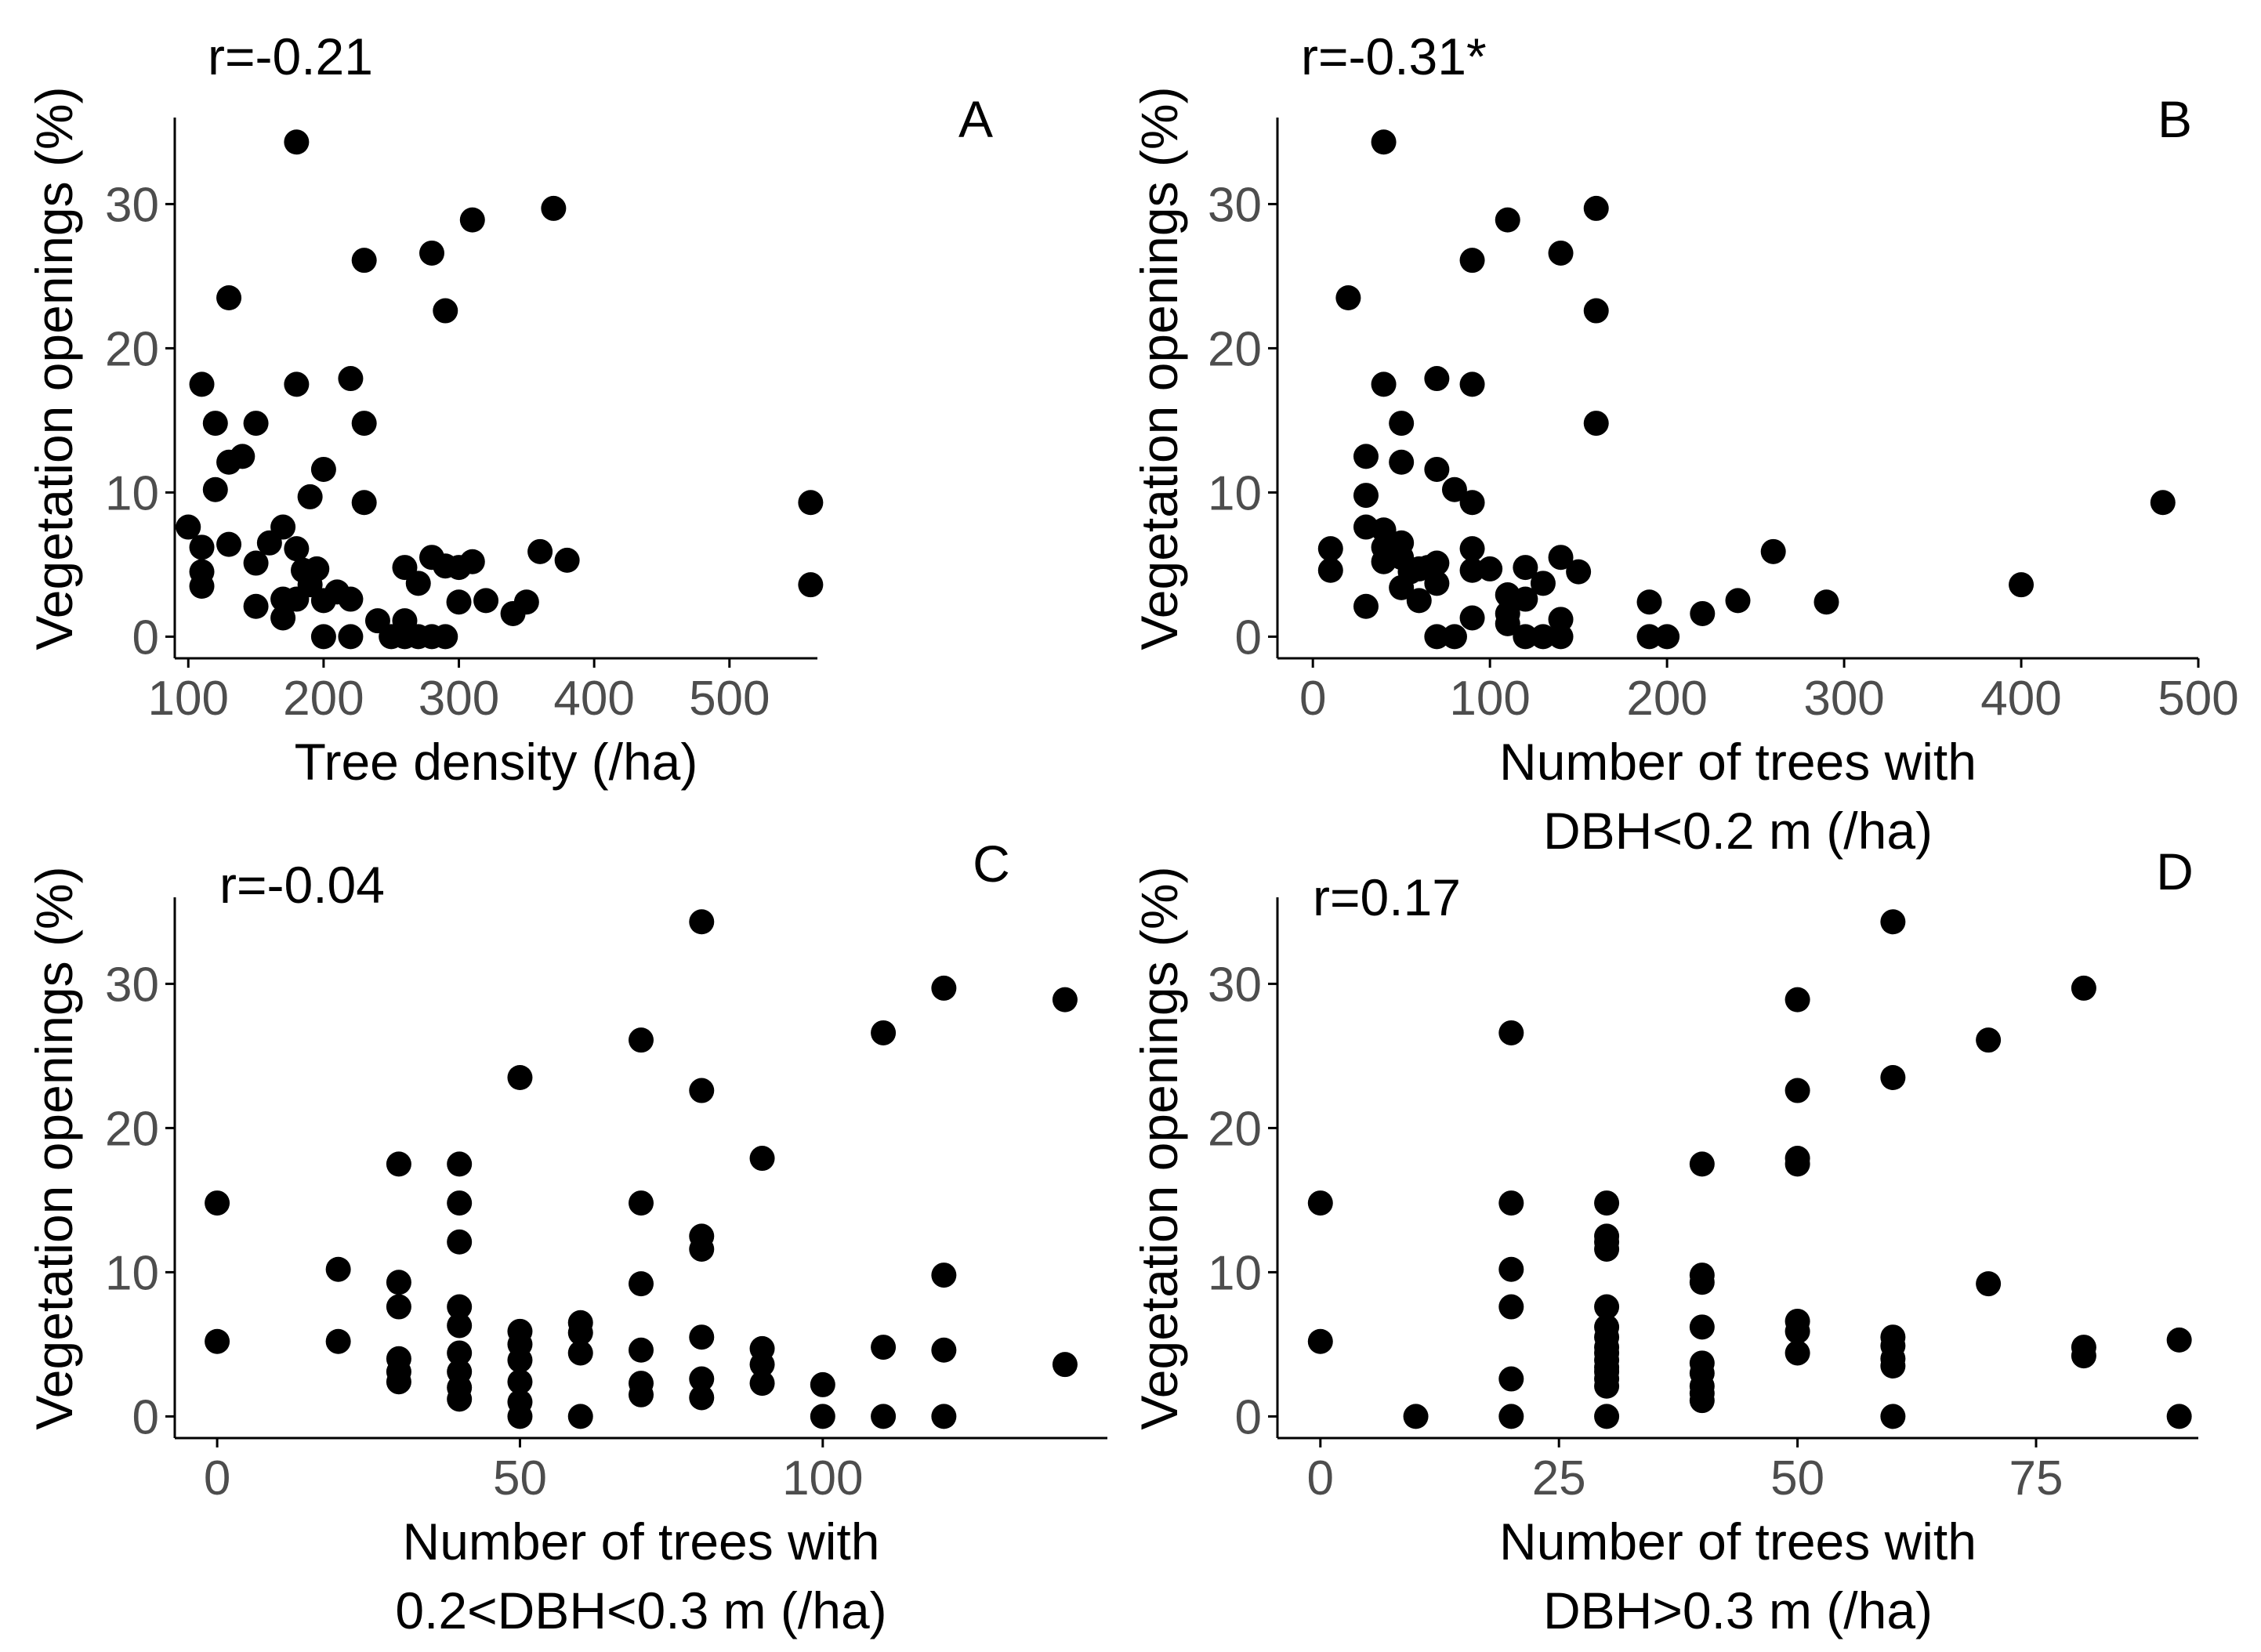 Image resolution: width=2261 pixels, height=1652 pixels. I want to click on panel-letter: B, so click(2175, 119).